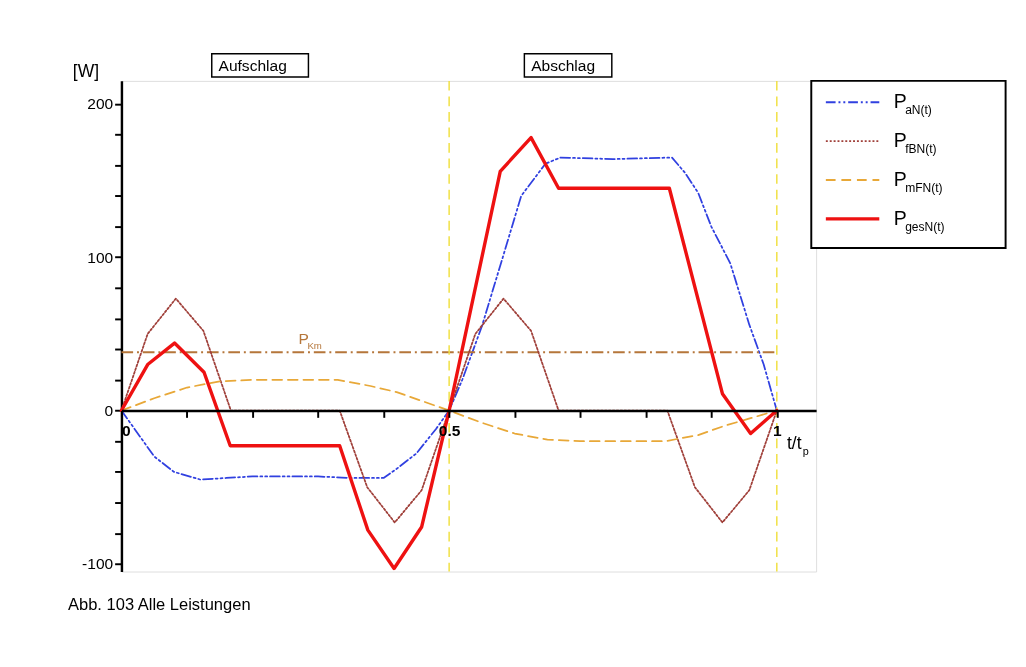 This screenshot has width=1026, height=667. I want to click on x-tick-label: 0, so click(126, 431).